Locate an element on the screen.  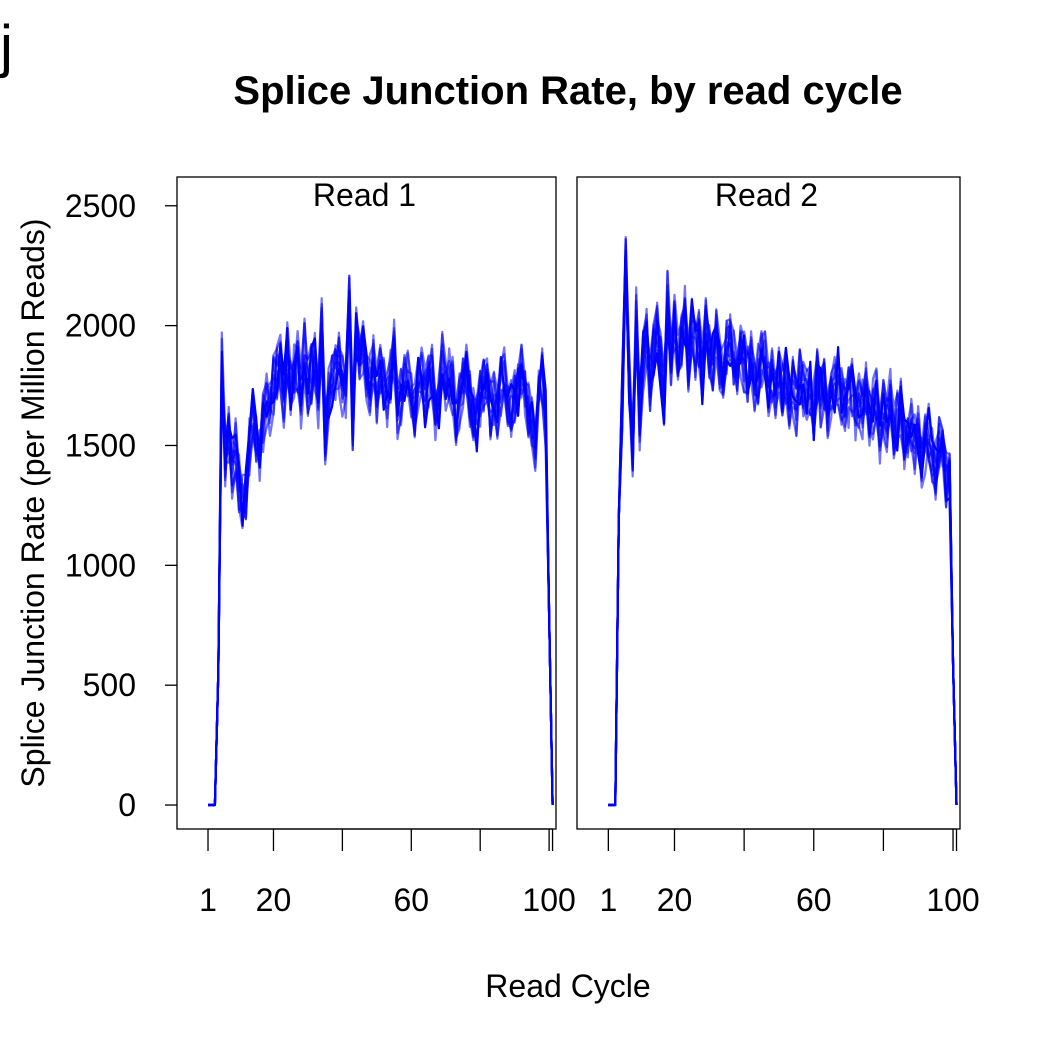
x-axis-label: Read Cycle is located at coordinates (567, 986).